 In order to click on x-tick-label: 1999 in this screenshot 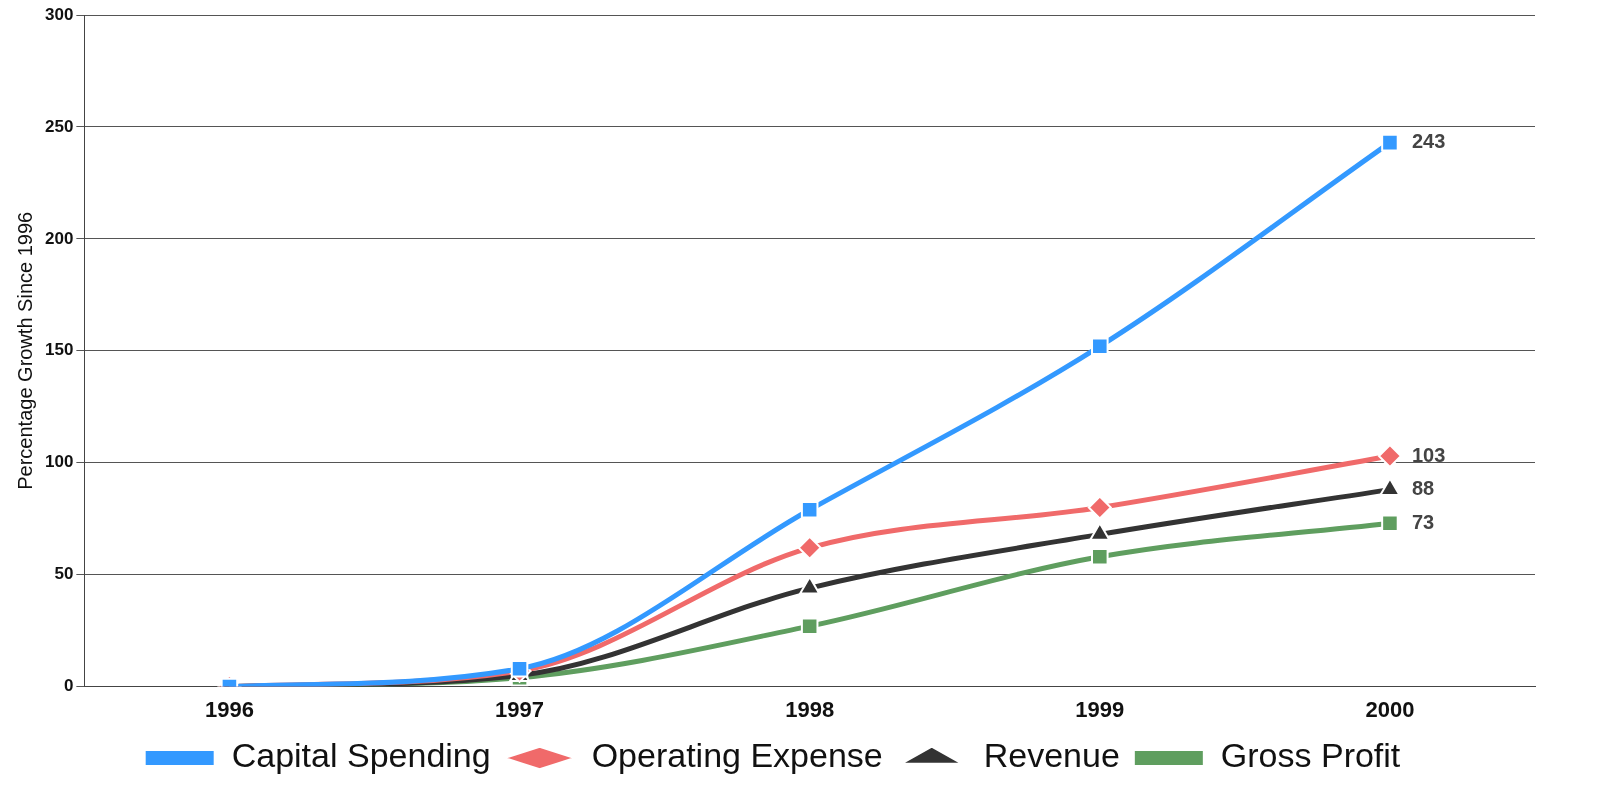, I will do `click(1100, 709)`.